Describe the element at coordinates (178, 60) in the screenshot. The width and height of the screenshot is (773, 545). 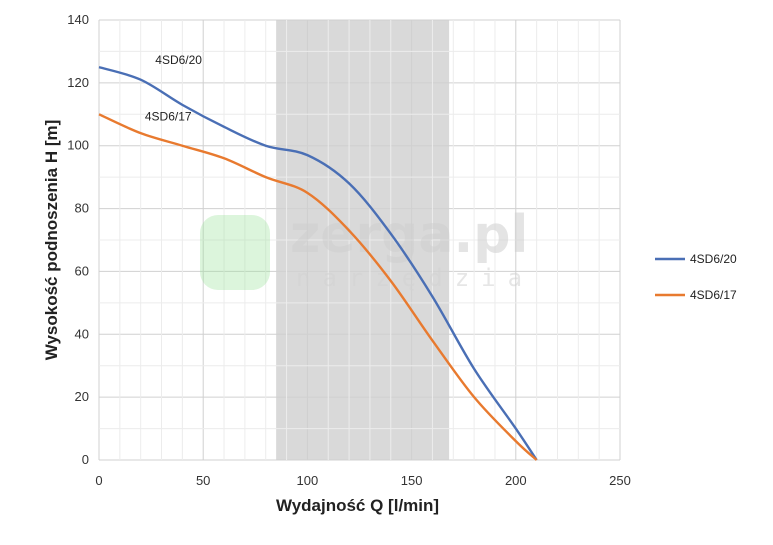
I see `curve-label: 4SD6/20` at that location.